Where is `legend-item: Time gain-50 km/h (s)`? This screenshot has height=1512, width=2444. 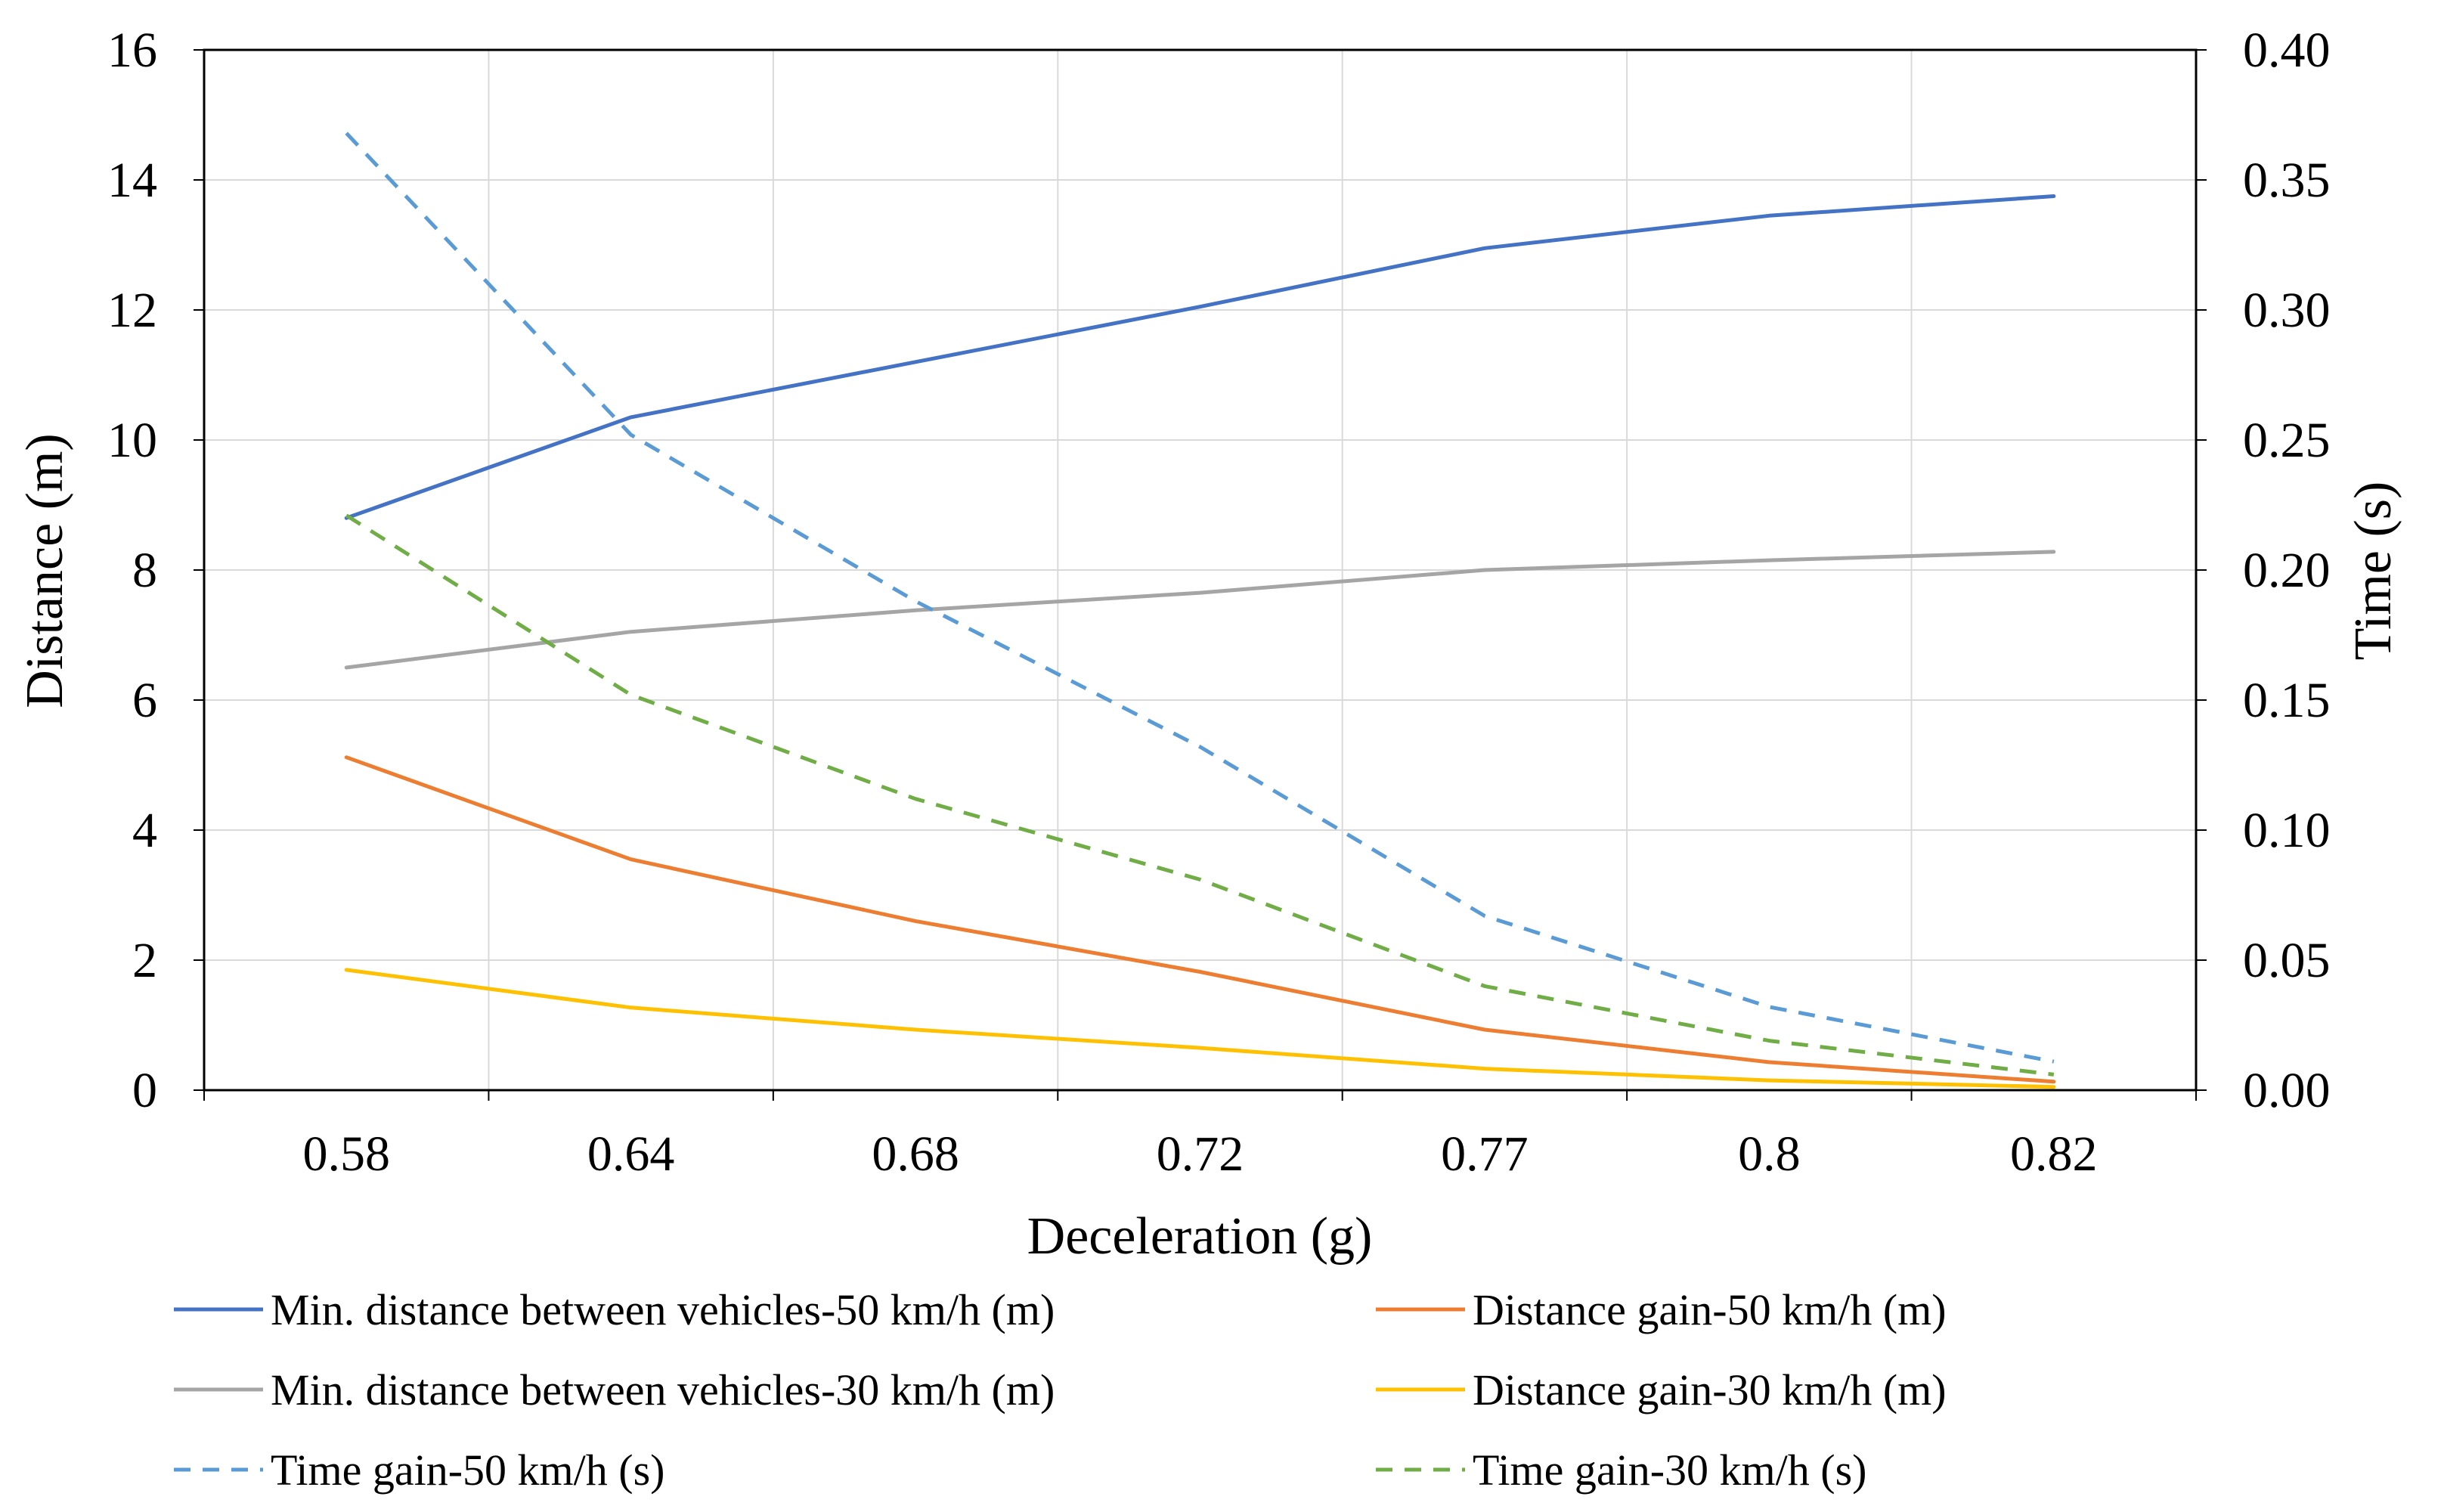 legend-item: Time gain-50 km/h (s) is located at coordinates (419, 1470).